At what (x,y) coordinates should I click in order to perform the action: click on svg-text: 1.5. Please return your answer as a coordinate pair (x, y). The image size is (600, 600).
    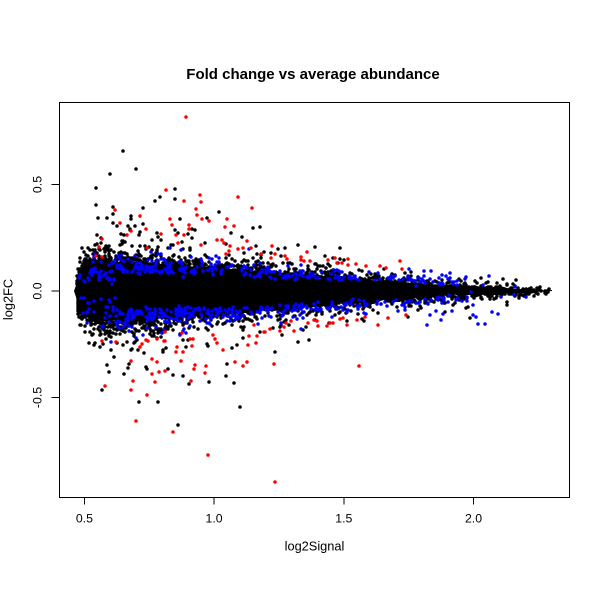
    Looking at the image, I should click on (343, 519).